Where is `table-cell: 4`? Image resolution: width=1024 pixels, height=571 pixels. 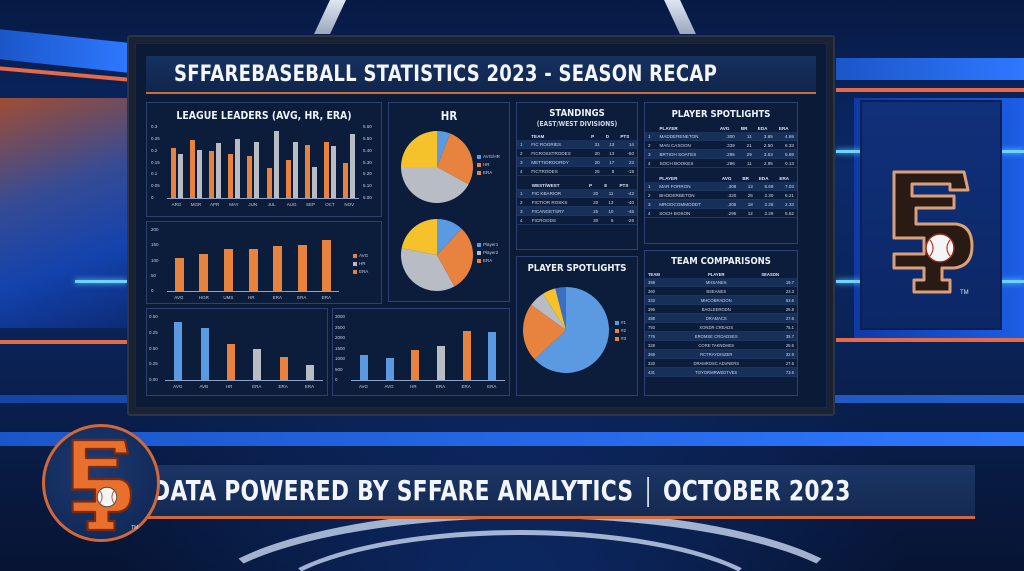 table-cell: 4 is located at coordinates (651, 213).